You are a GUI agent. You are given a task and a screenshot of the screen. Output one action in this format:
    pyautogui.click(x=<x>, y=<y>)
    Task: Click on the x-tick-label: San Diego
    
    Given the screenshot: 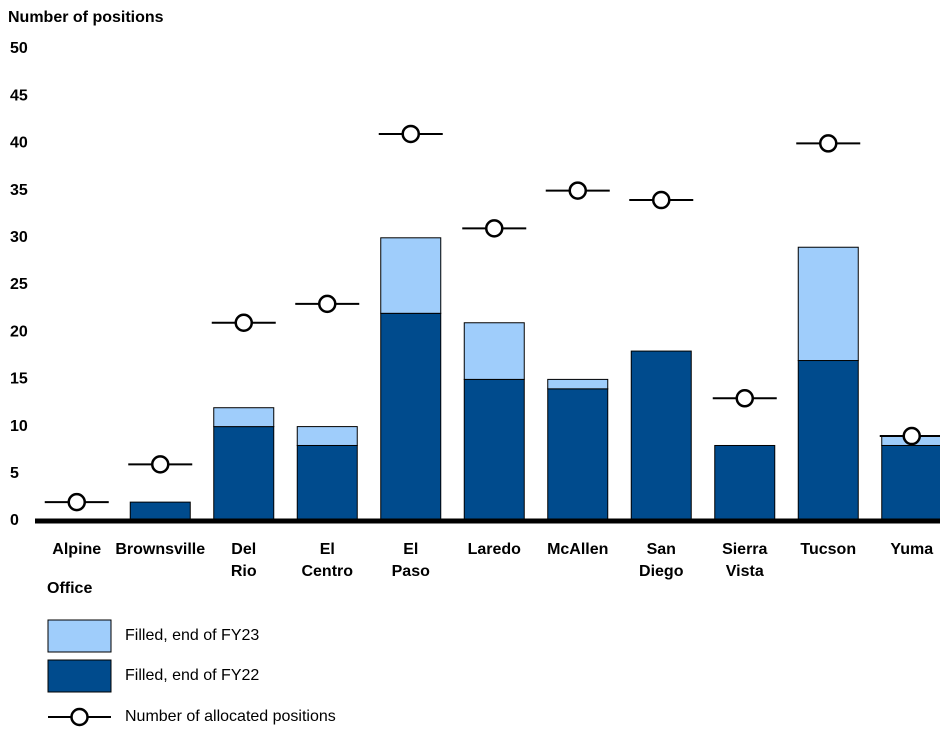 What is the action you would take?
    pyautogui.click(x=661, y=560)
    